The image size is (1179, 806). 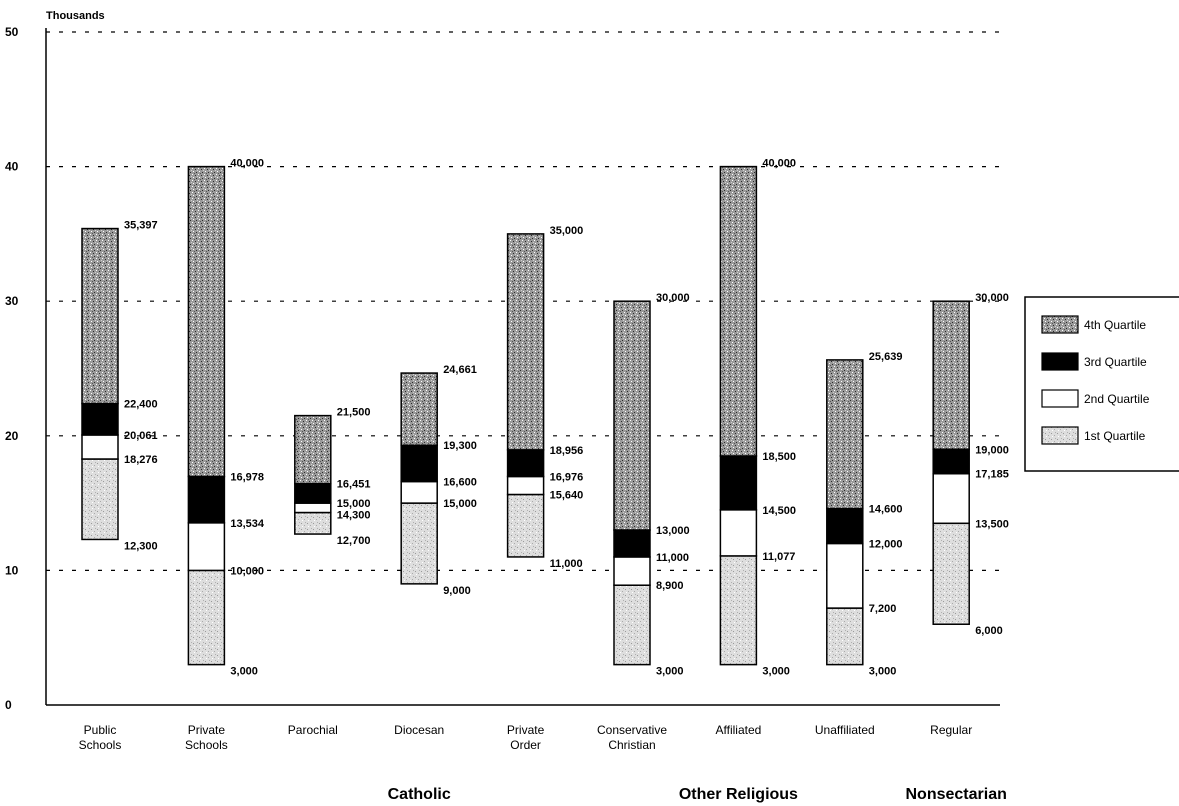 I want to click on median-value-label: 17,185, so click(x=992, y=475).